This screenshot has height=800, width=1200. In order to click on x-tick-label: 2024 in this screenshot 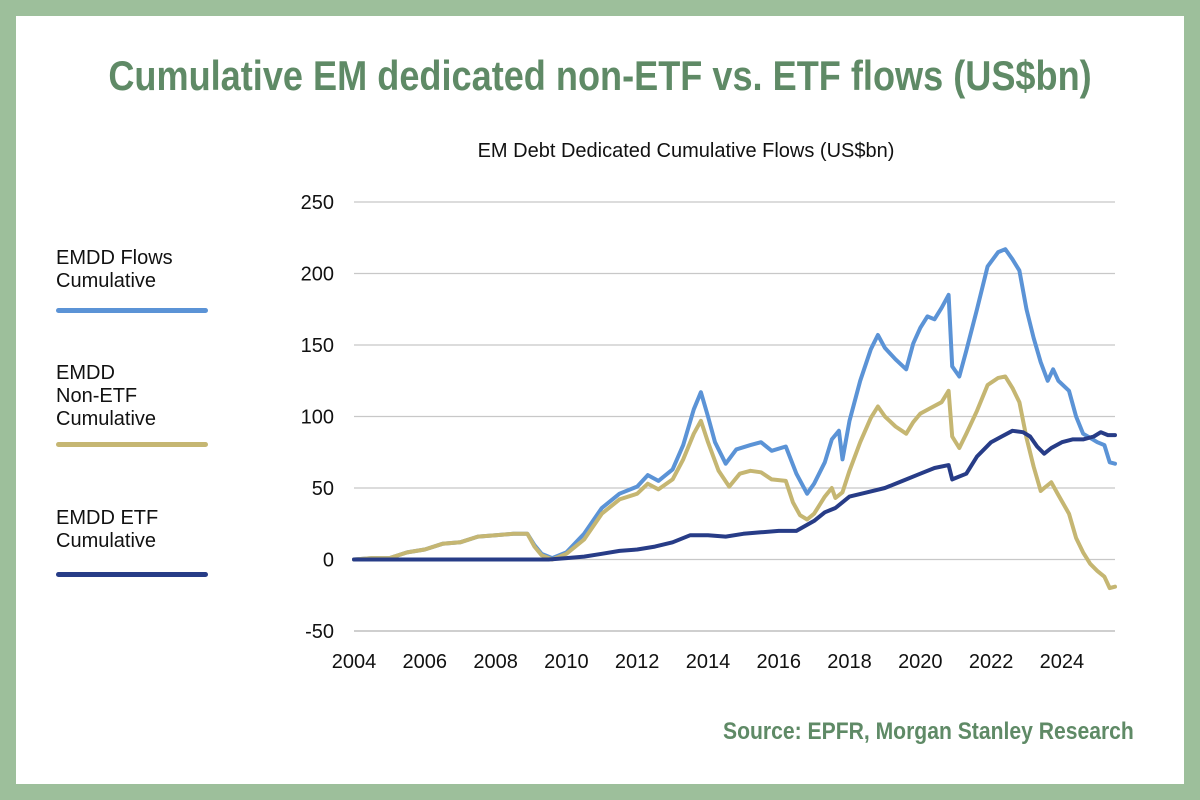, I will do `click(1062, 662)`.